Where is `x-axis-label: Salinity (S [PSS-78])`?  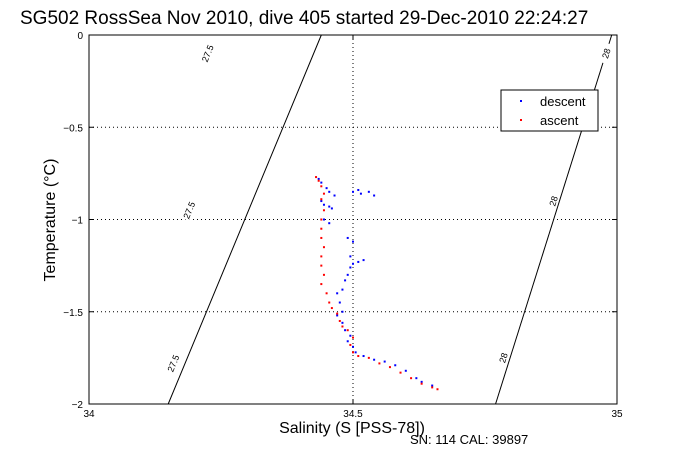
x-axis-label: Salinity (S [PSS-78]) is located at coordinates (352, 428).